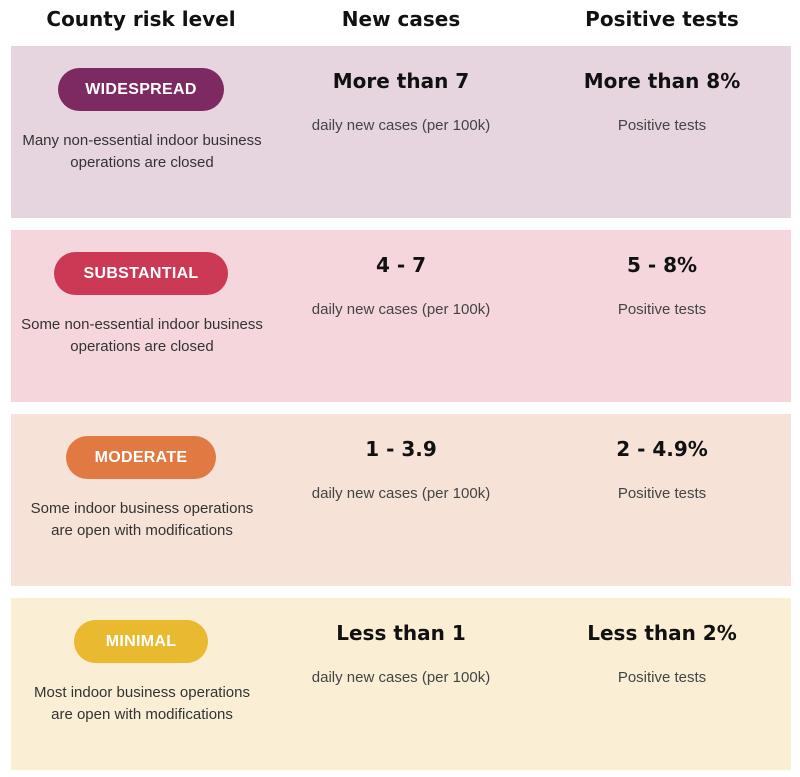  What do you see at coordinates (141, 641) in the screenshot?
I see `tier-badge-minimal: MINIMAL` at bounding box center [141, 641].